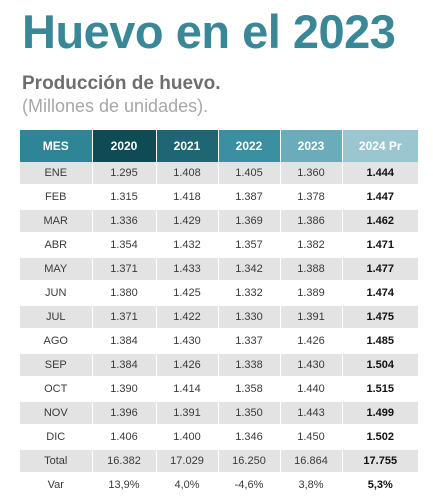  I want to click on table-row: FEB 1.315 1.418 1.387 1.378 1.447, so click(219, 197).